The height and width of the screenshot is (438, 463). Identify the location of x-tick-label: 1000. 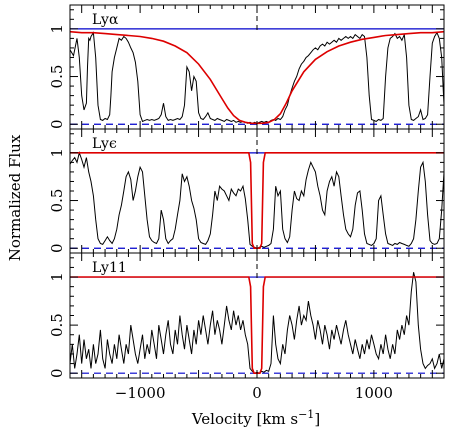
(374, 393).